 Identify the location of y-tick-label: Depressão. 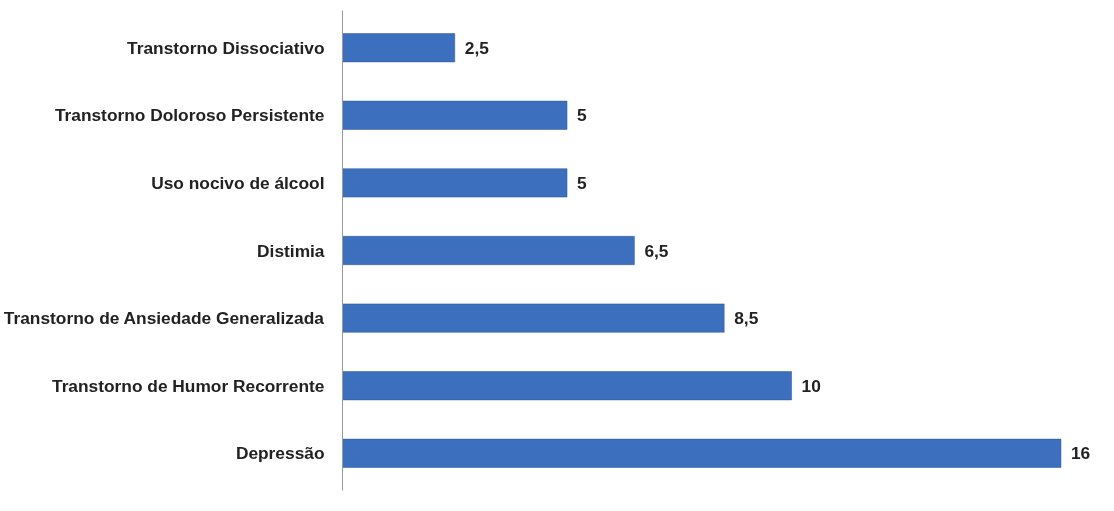
(280, 453).